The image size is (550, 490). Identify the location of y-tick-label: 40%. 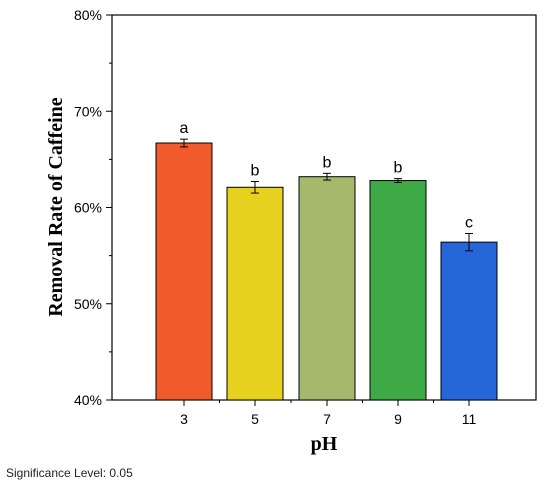
(88, 400).